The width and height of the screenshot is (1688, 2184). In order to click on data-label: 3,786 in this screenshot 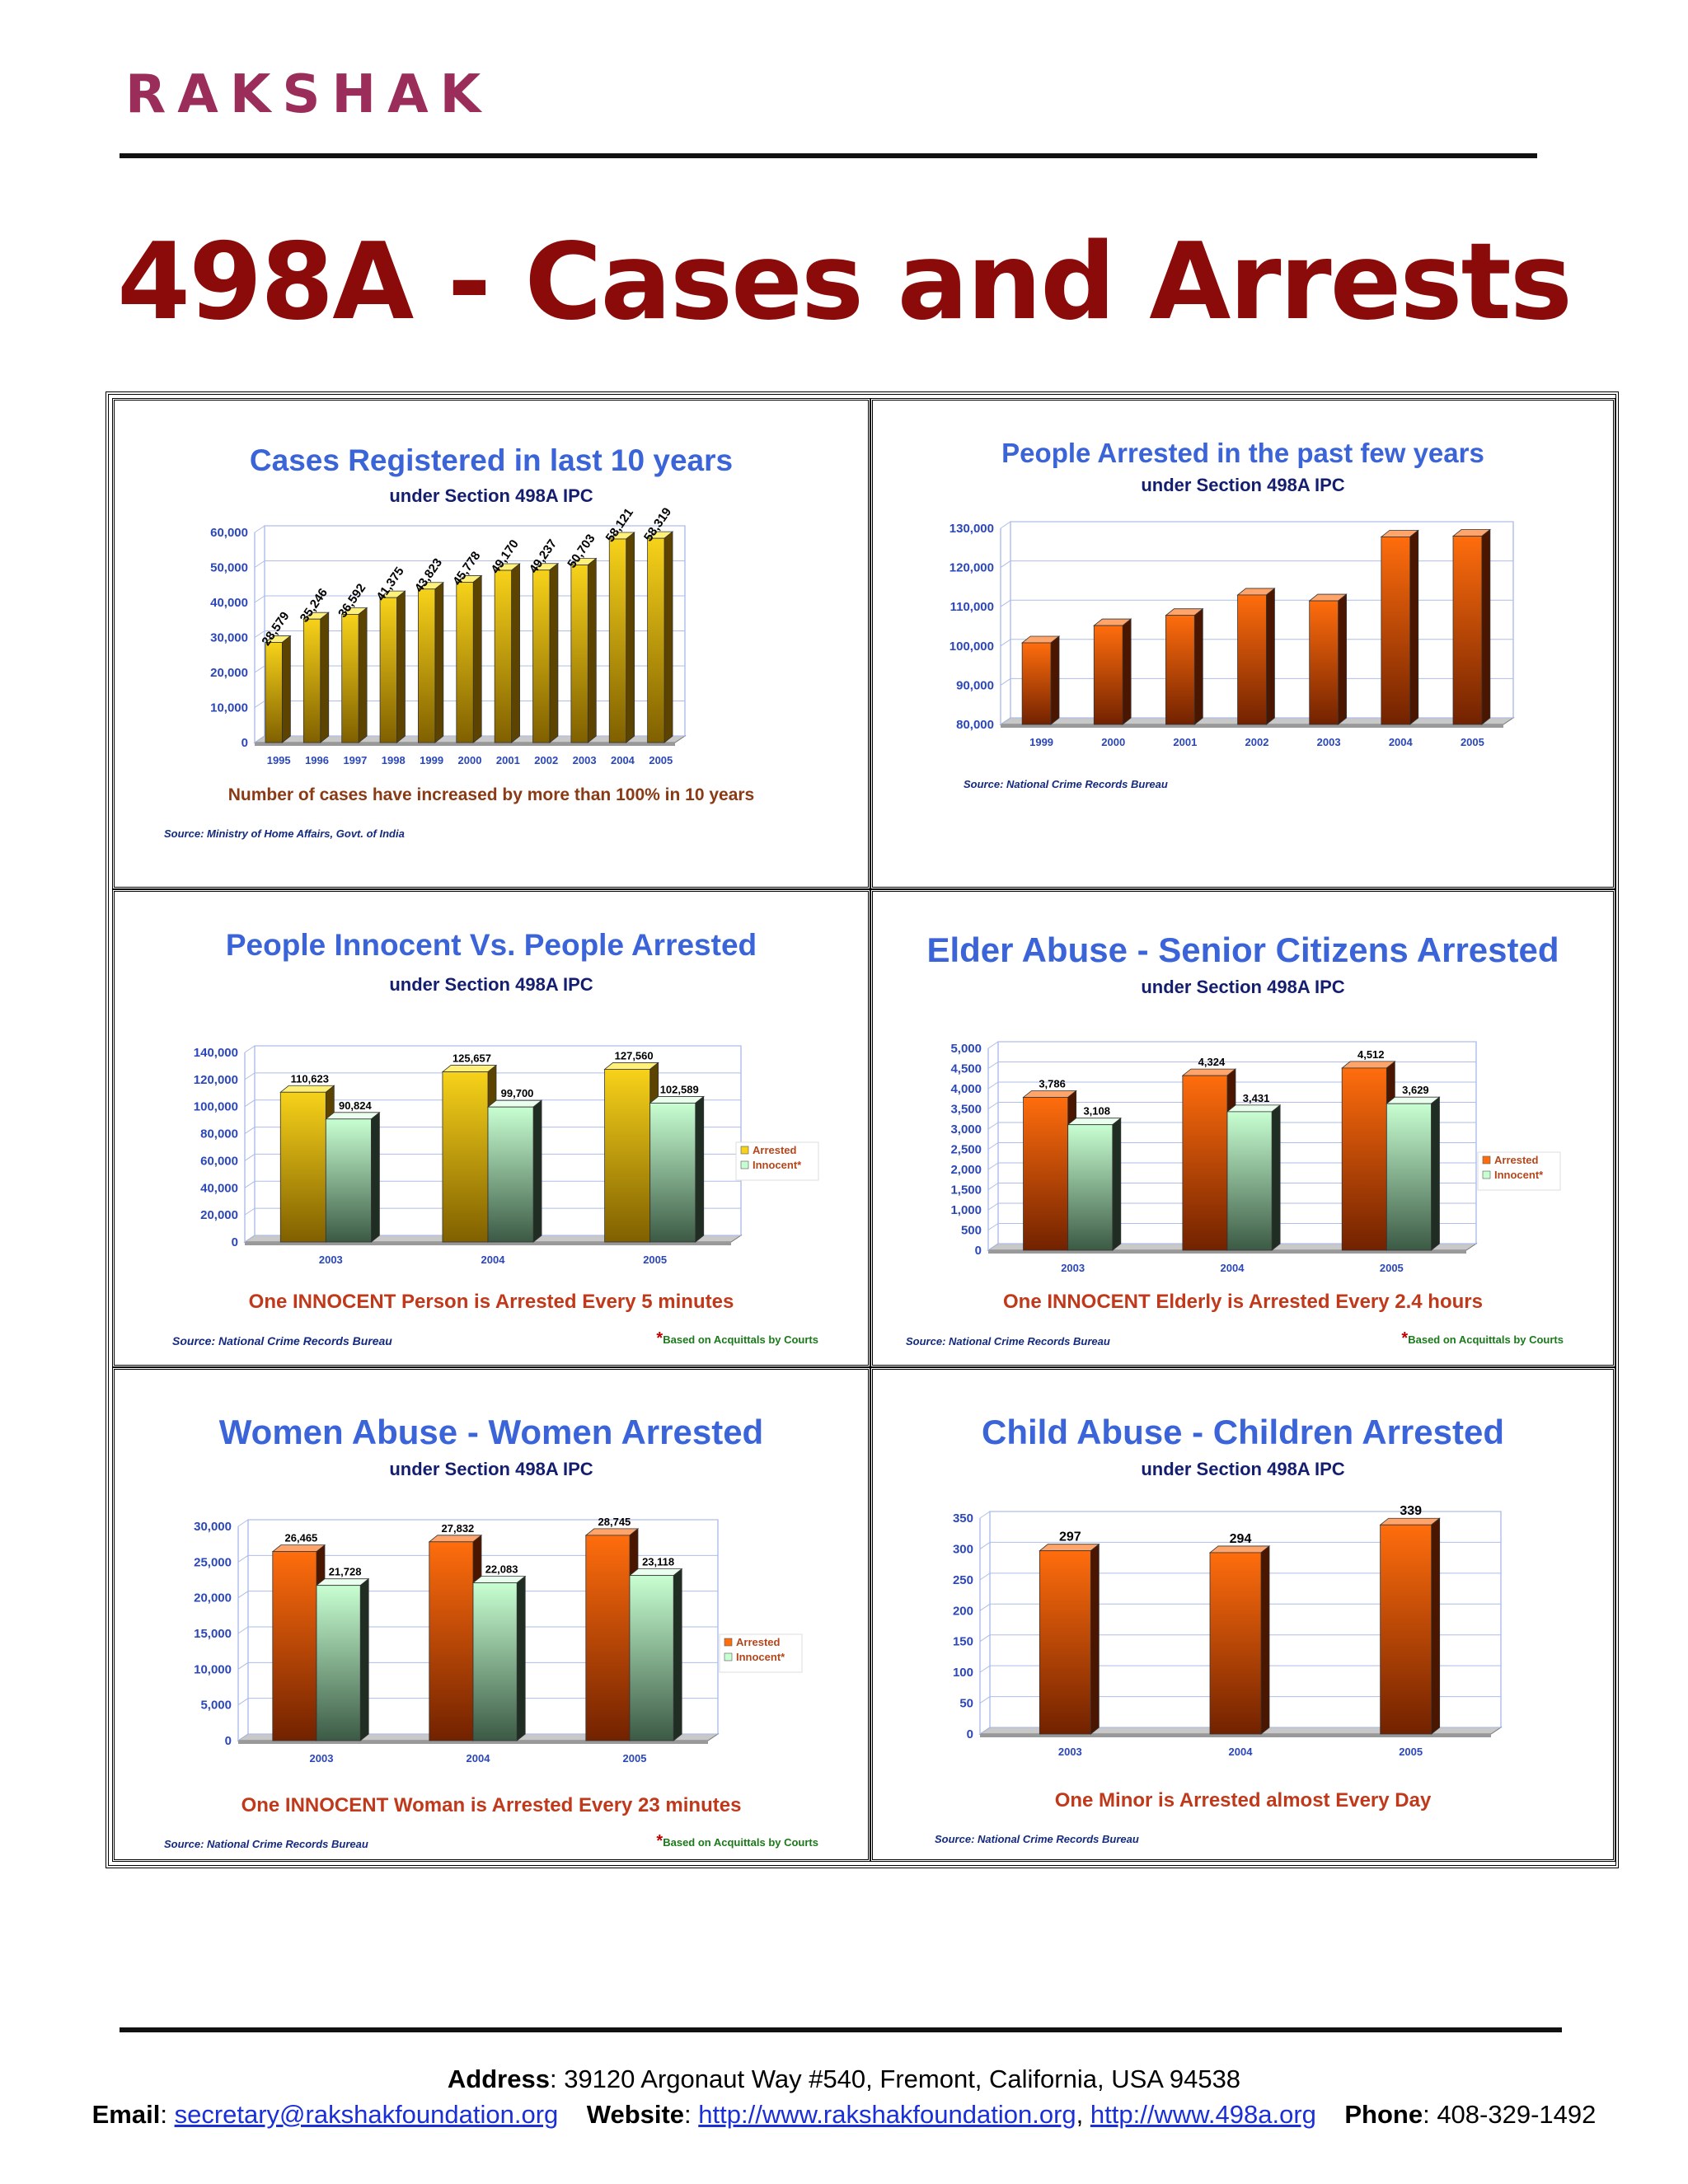, I will do `click(1052, 1083)`.